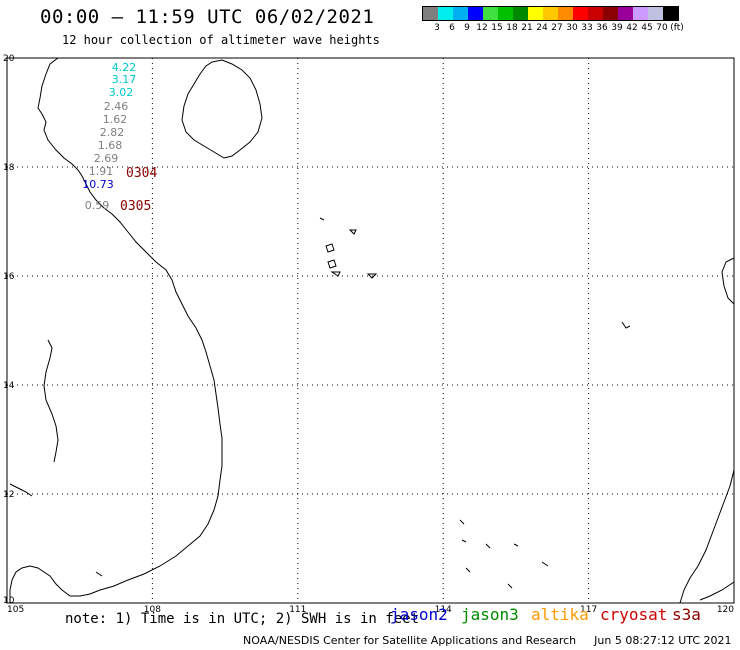 This screenshot has height=650, width=740. I want to click on legend-label-10: 33, so click(587, 28).